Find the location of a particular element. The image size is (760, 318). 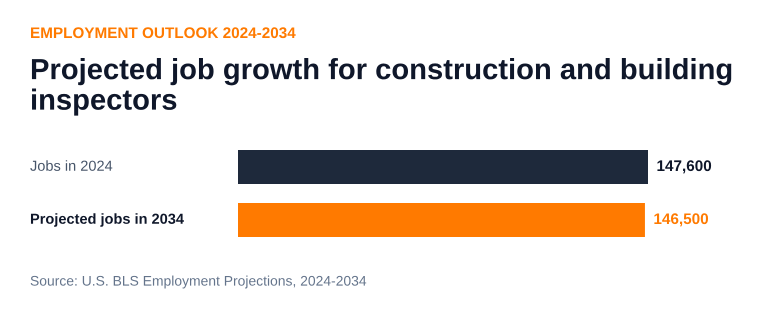

data-label: 147,600 is located at coordinates (684, 167).